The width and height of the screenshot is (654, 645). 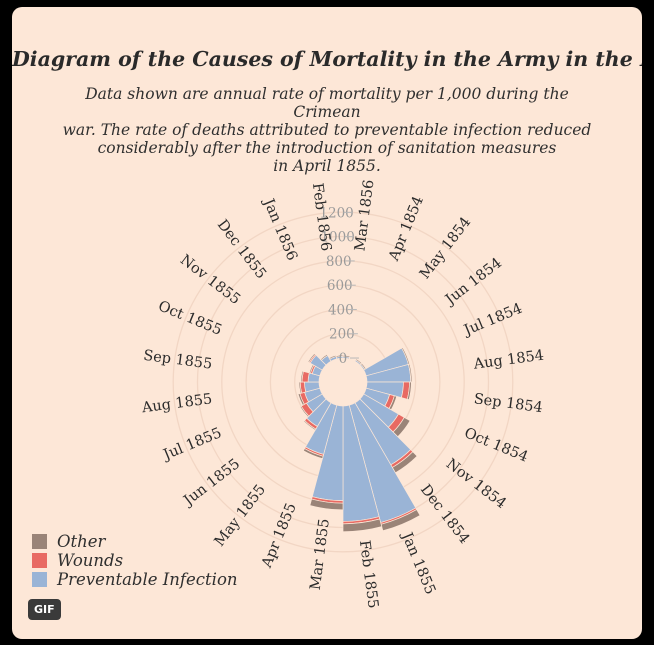 I want to click on month-label: Mar 1855, so click(x=320, y=554).